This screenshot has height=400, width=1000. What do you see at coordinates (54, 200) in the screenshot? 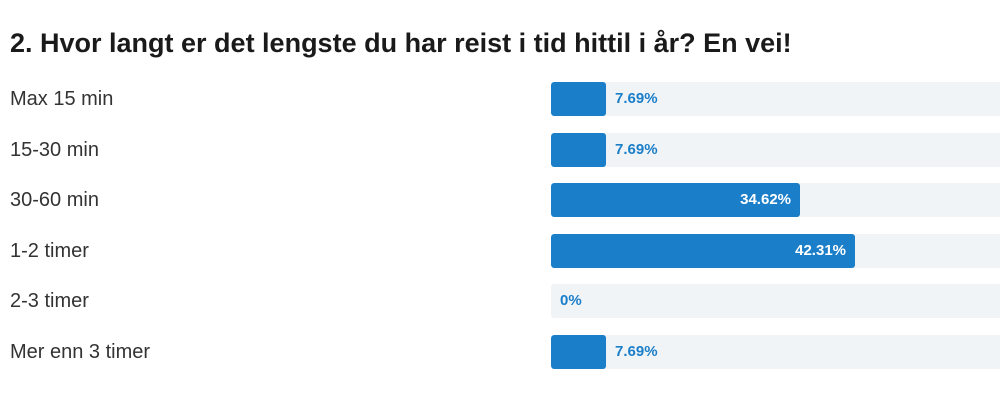
I see `answer-label: 30-60 min` at bounding box center [54, 200].